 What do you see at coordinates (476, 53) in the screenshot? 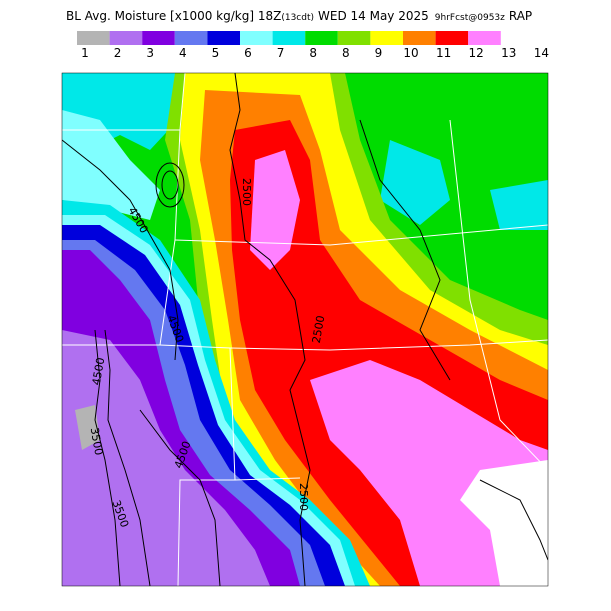
I see `colorbar-label: 12` at bounding box center [476, 53].